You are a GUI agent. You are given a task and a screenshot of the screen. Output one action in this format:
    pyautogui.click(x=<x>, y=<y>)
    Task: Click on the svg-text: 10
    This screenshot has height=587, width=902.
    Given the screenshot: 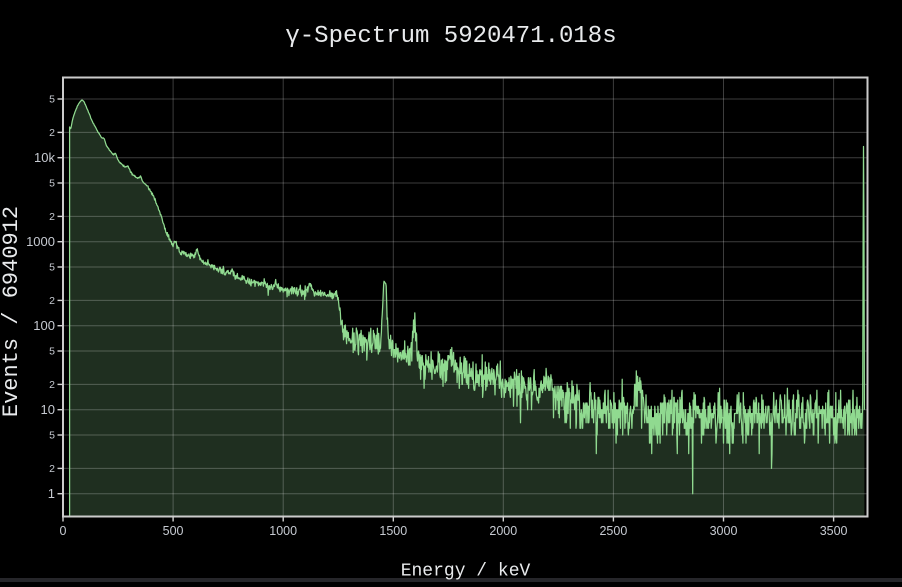 What is the action you would take?
    pyautogui.click(x=48, y=409)
    